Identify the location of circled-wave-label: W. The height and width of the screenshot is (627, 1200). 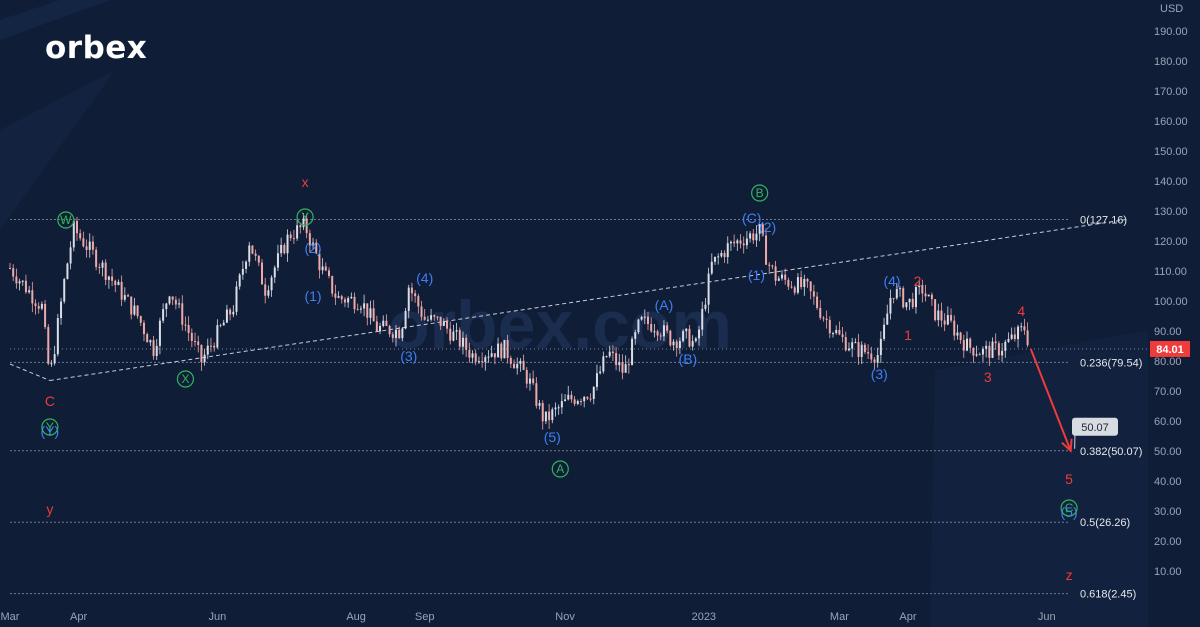
(66, 220).